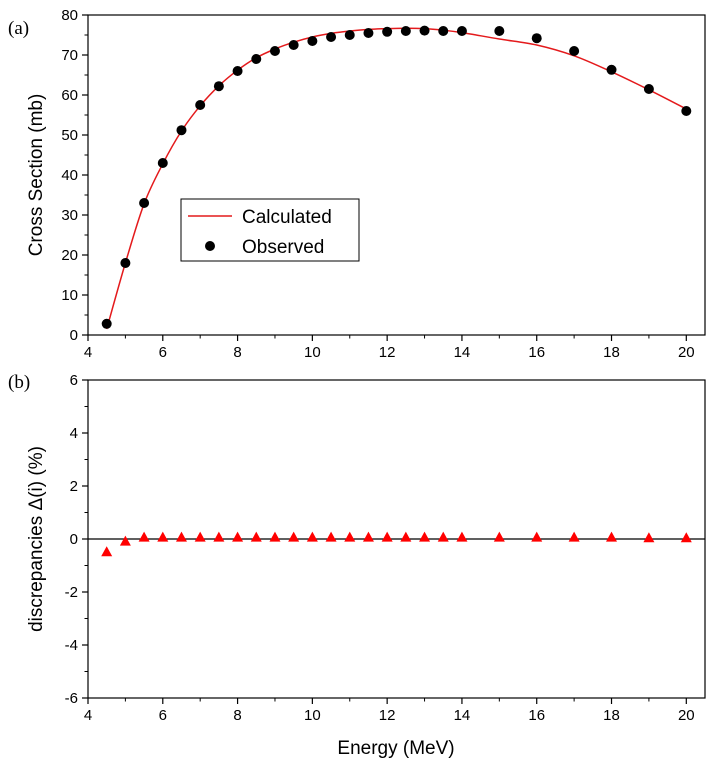  I want to click on panel-a-x-tick-label: 20, so click(686, 352).